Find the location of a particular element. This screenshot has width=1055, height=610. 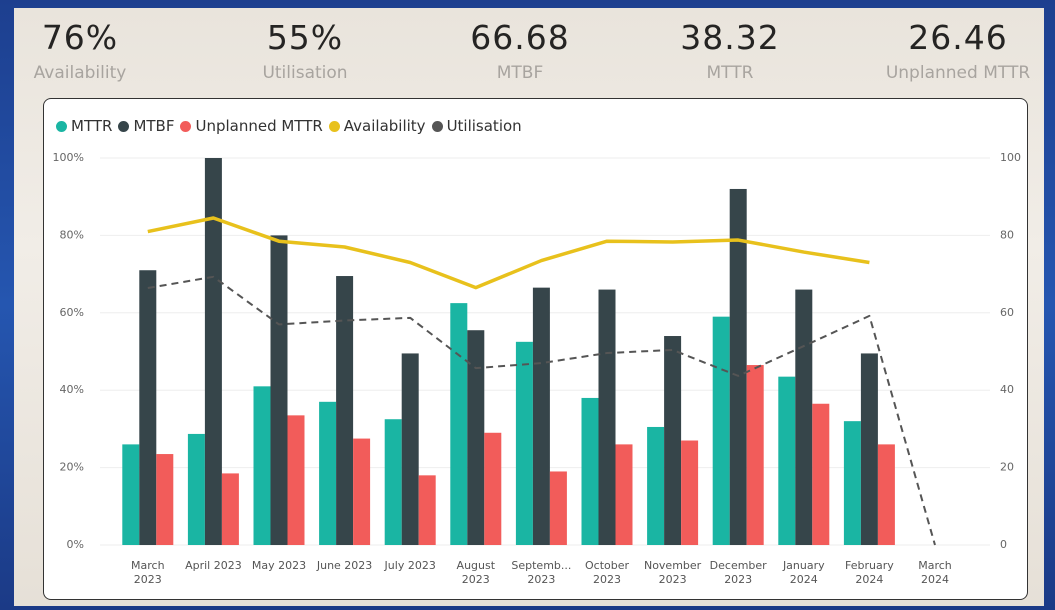

kpi-label: Unplanned MTTR is located at coordinates (958, 73).